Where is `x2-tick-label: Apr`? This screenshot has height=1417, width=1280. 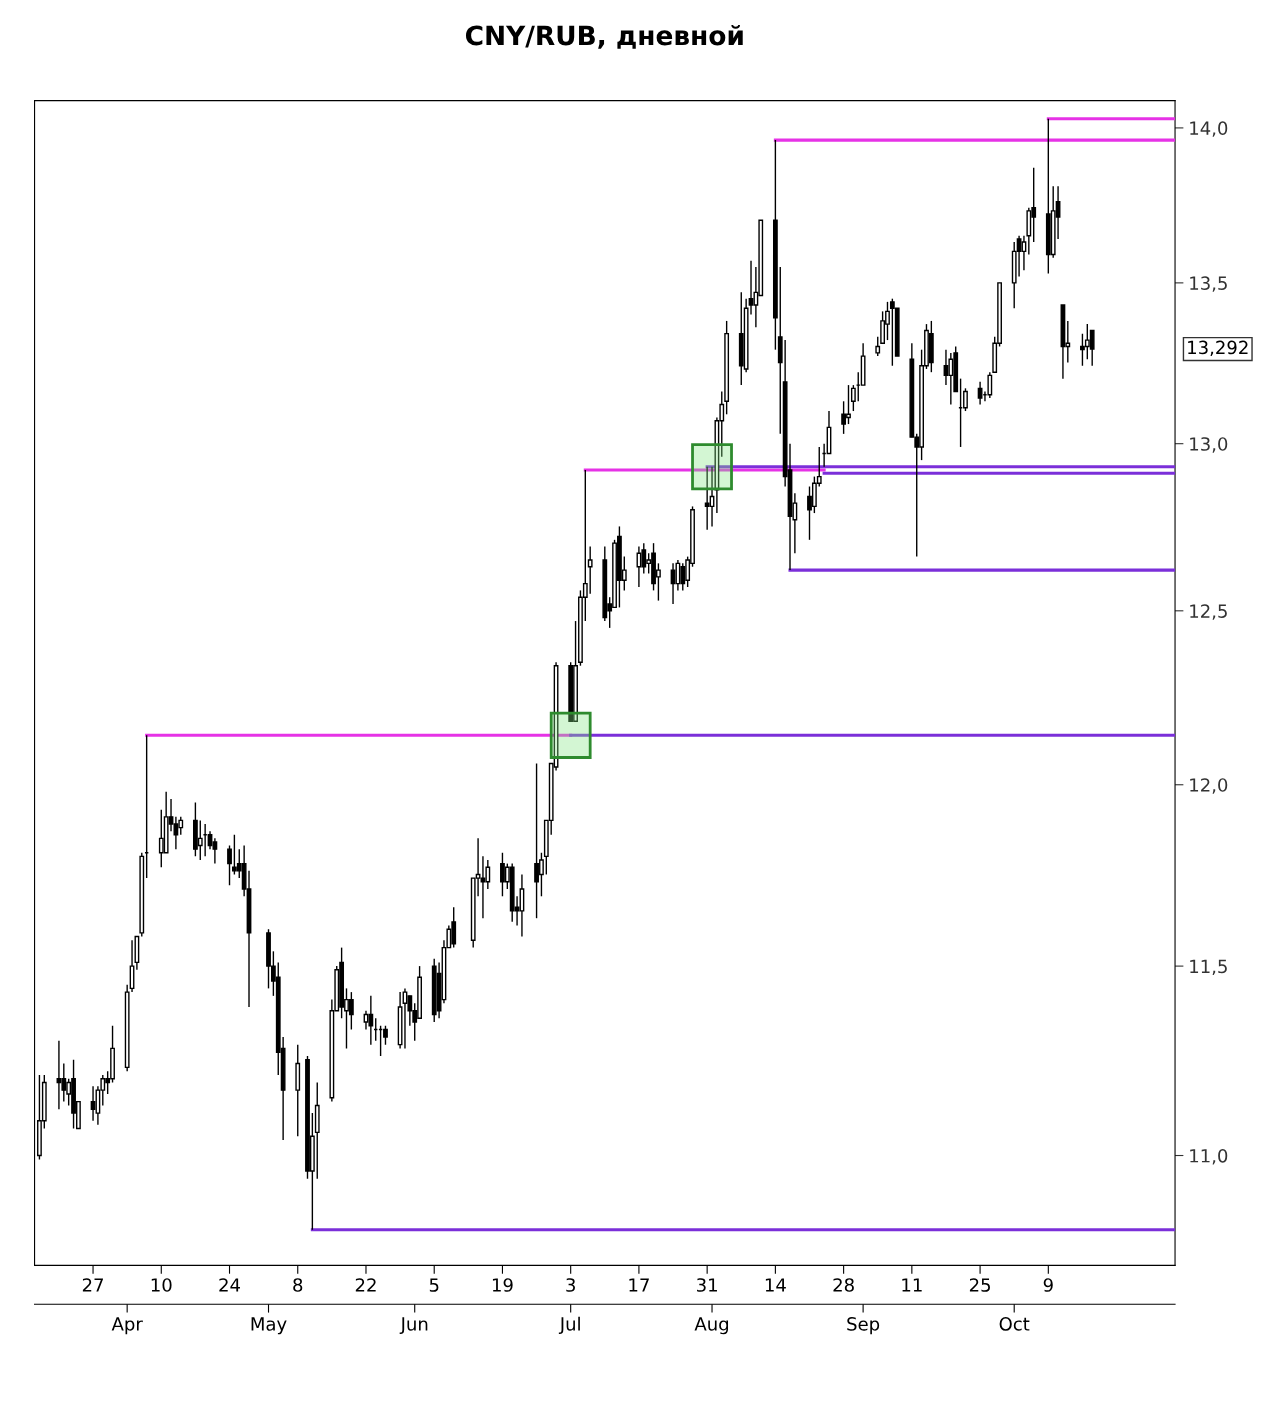
x2-tick-label: Apr is located at coordinates (127, 1326).